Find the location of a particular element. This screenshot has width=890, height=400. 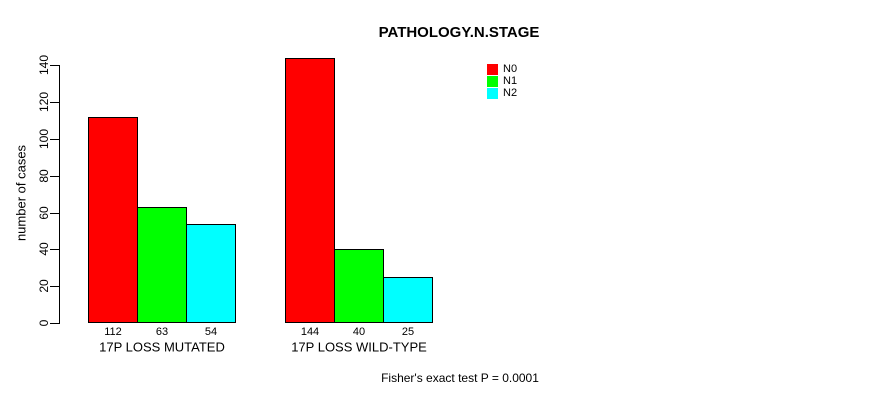

annotation-text: Fisher's exact test P = 0.0001 is located at coordinates (460, 378).